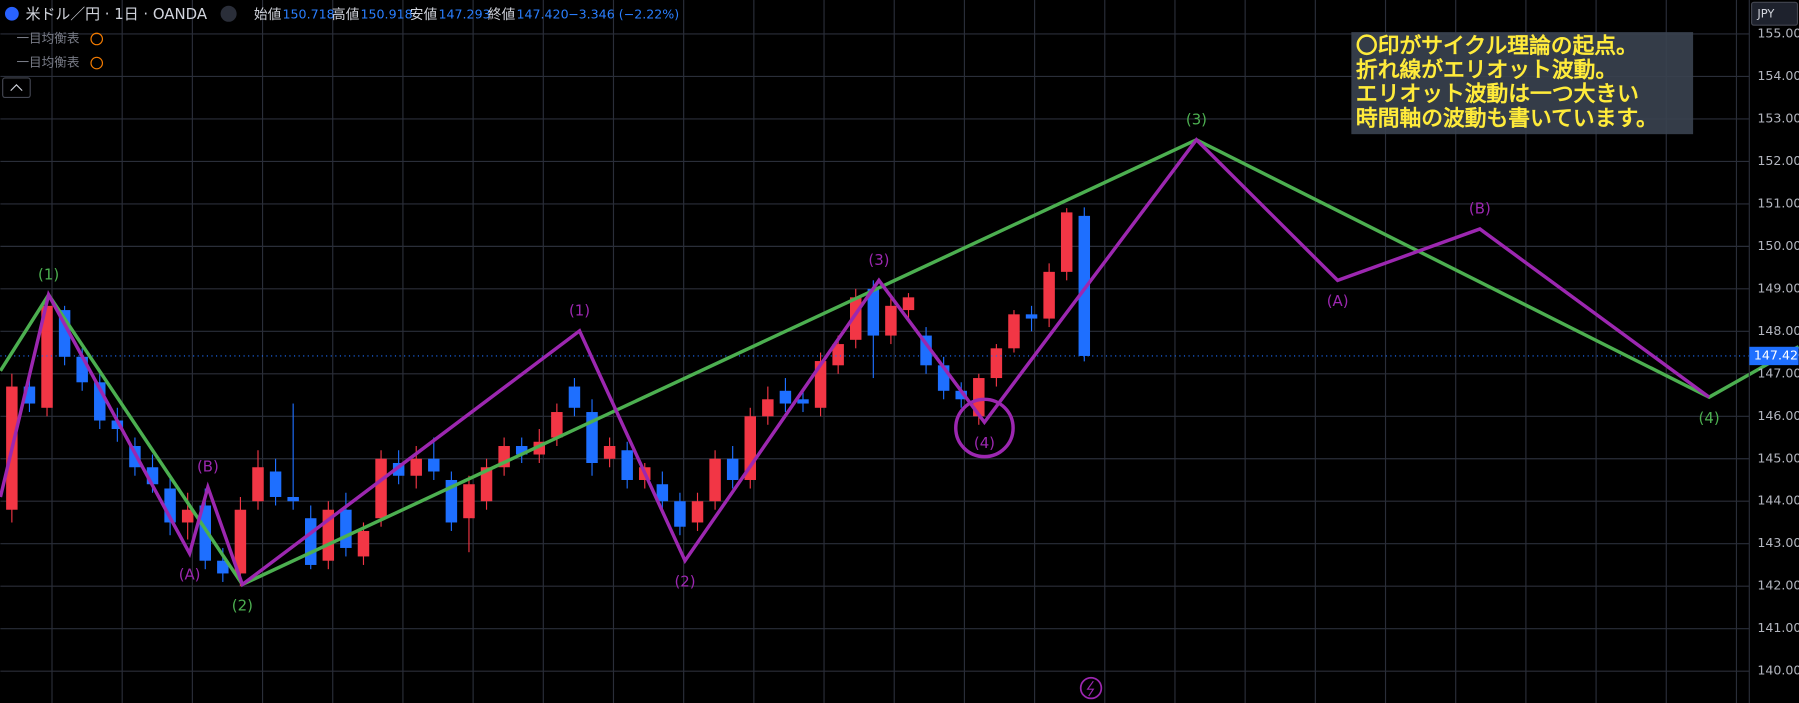 This screenshot has width=1799, height=703. I want to click on collapse-button, so click(228, 13).